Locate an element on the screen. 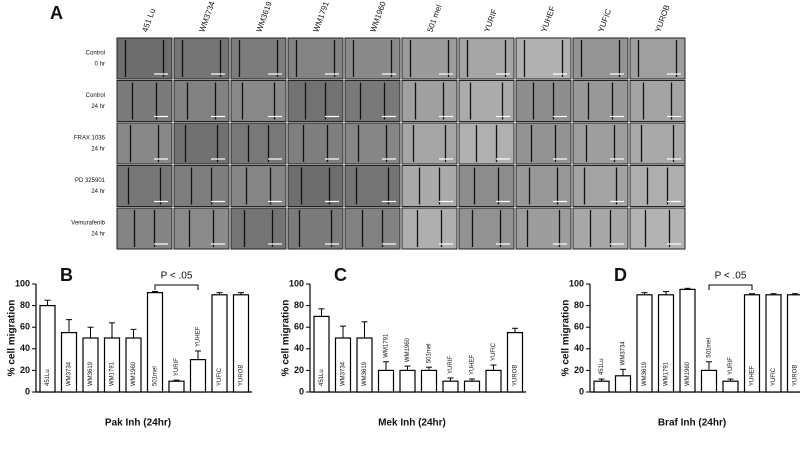 The height and width of the screenshot is (458, 800). panel-label: C is located at coordinates (340, 275).